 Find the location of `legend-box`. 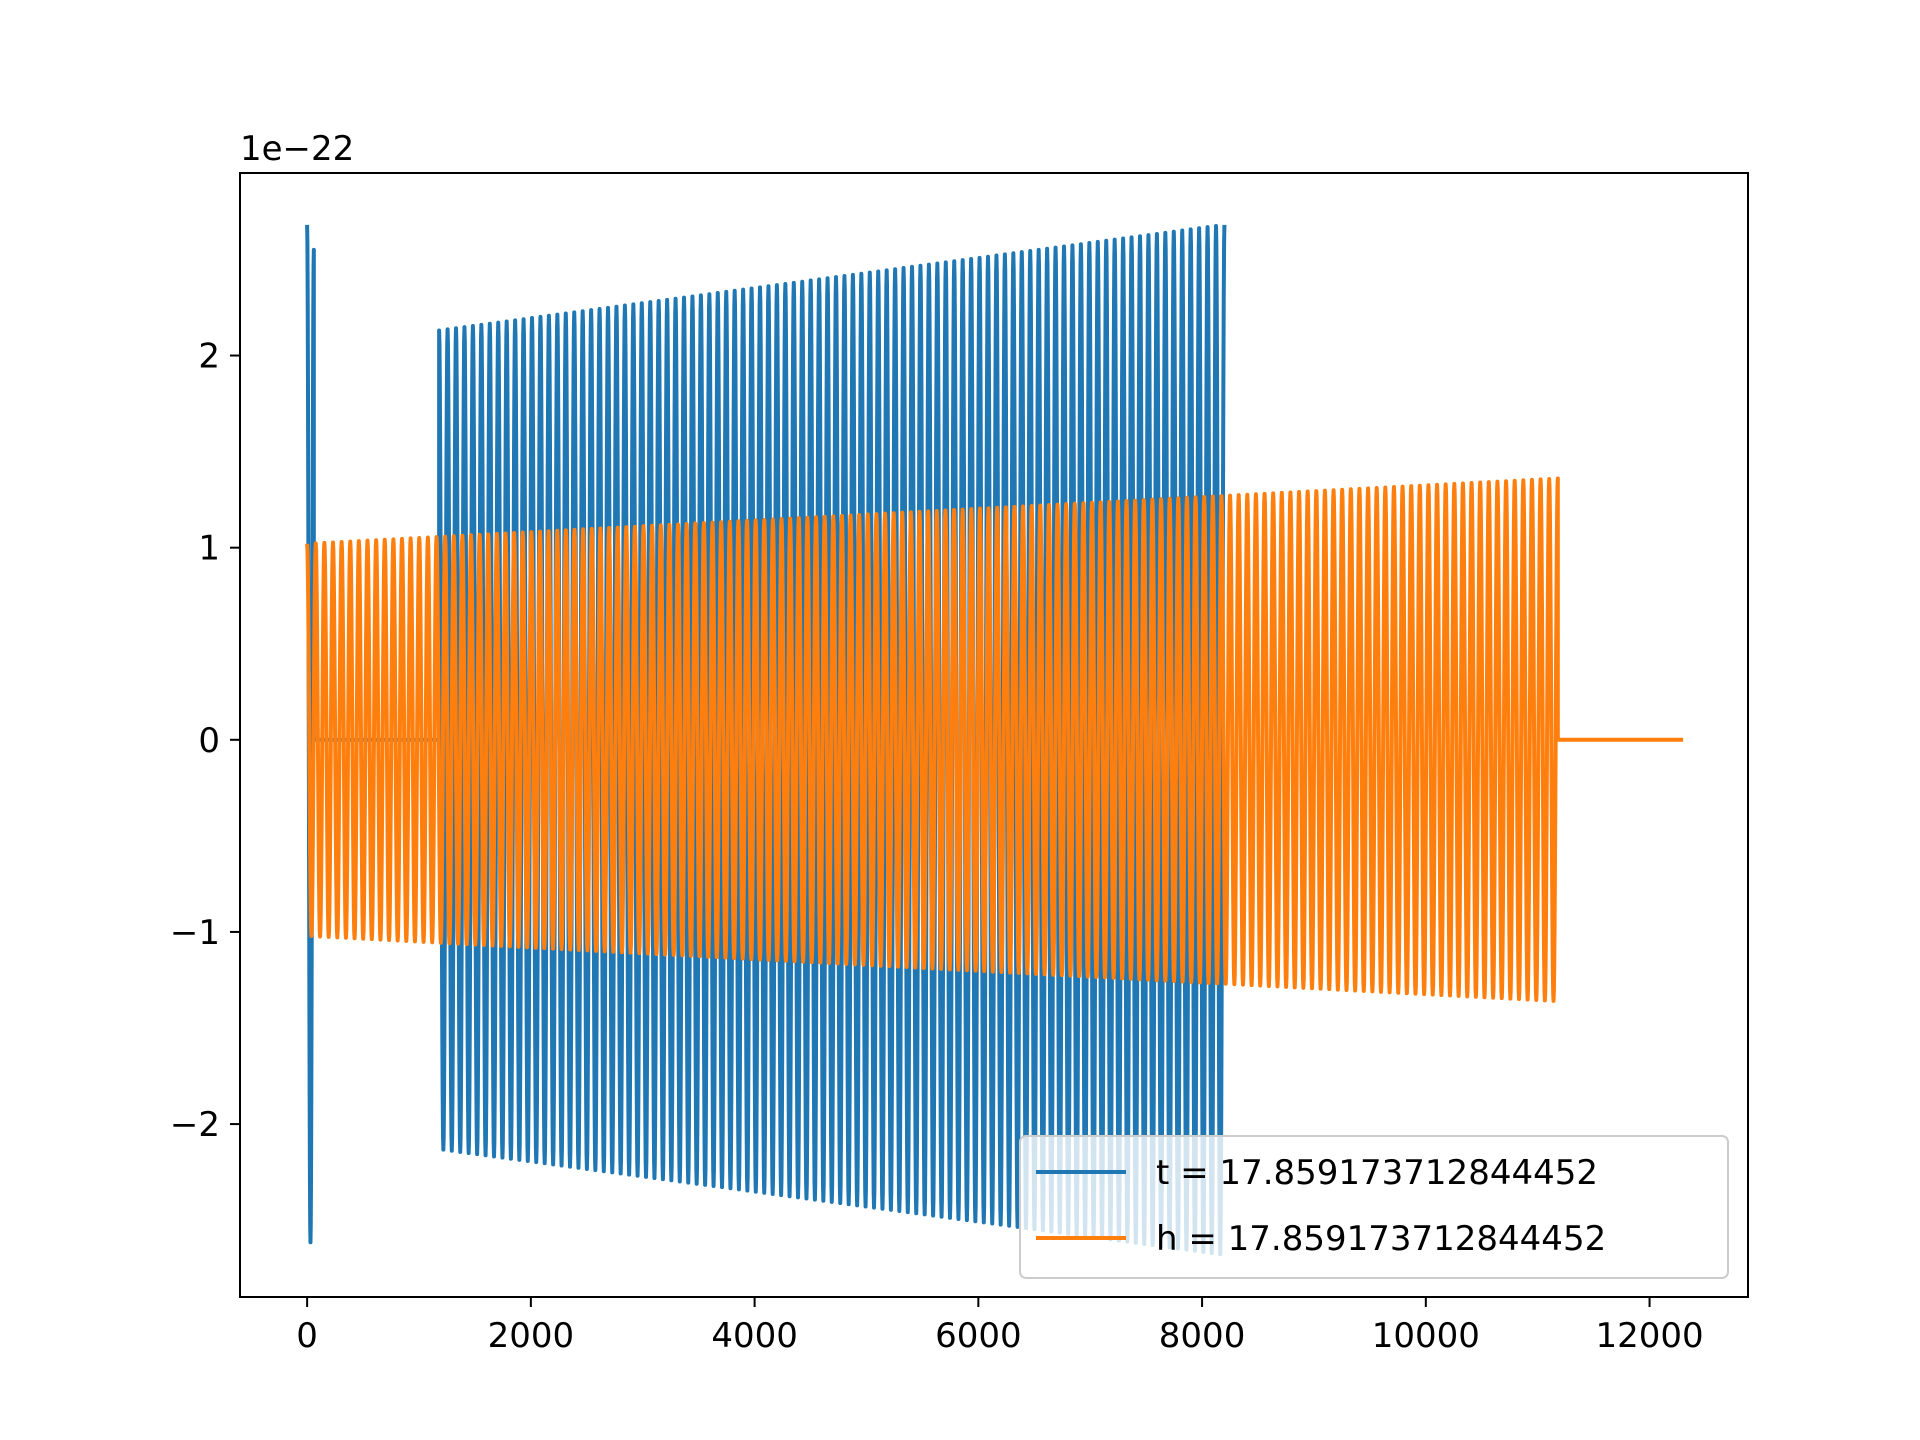

legend-box is located at coordinates (1374, 1207).